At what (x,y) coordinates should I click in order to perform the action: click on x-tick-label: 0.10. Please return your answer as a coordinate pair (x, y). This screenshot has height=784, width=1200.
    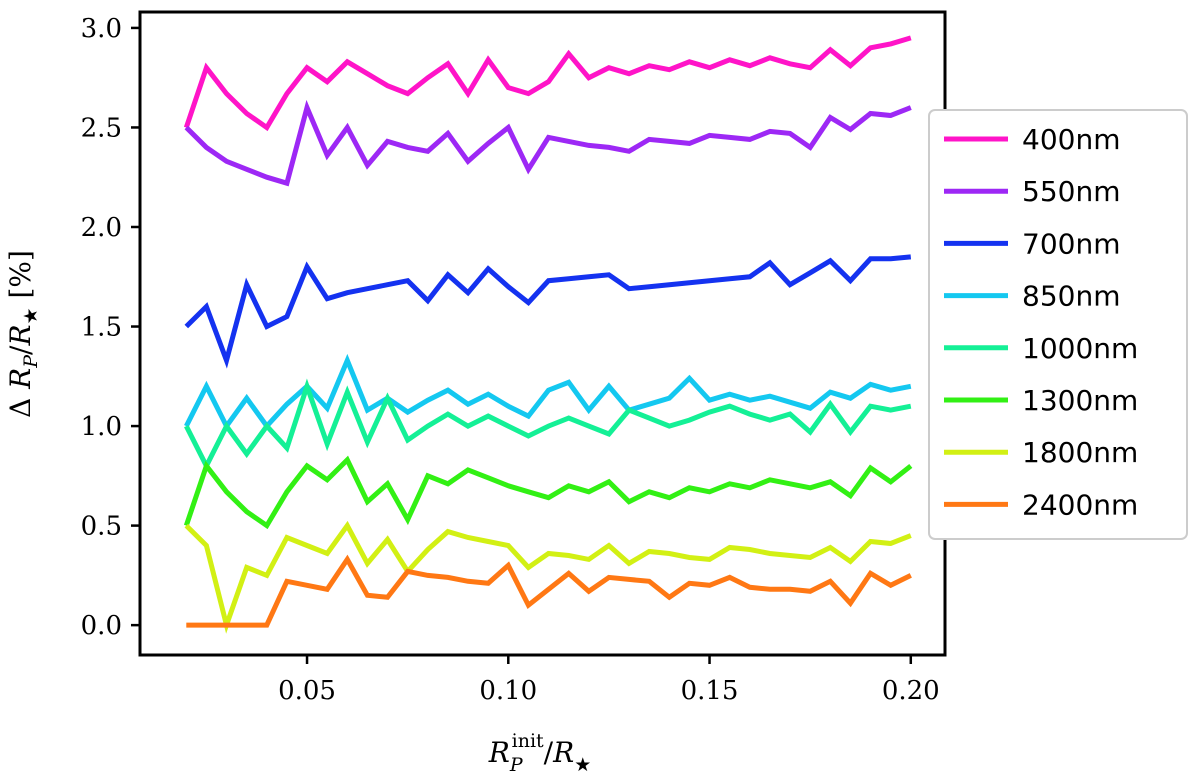
    Looking at the image, I should click on (508, 691).